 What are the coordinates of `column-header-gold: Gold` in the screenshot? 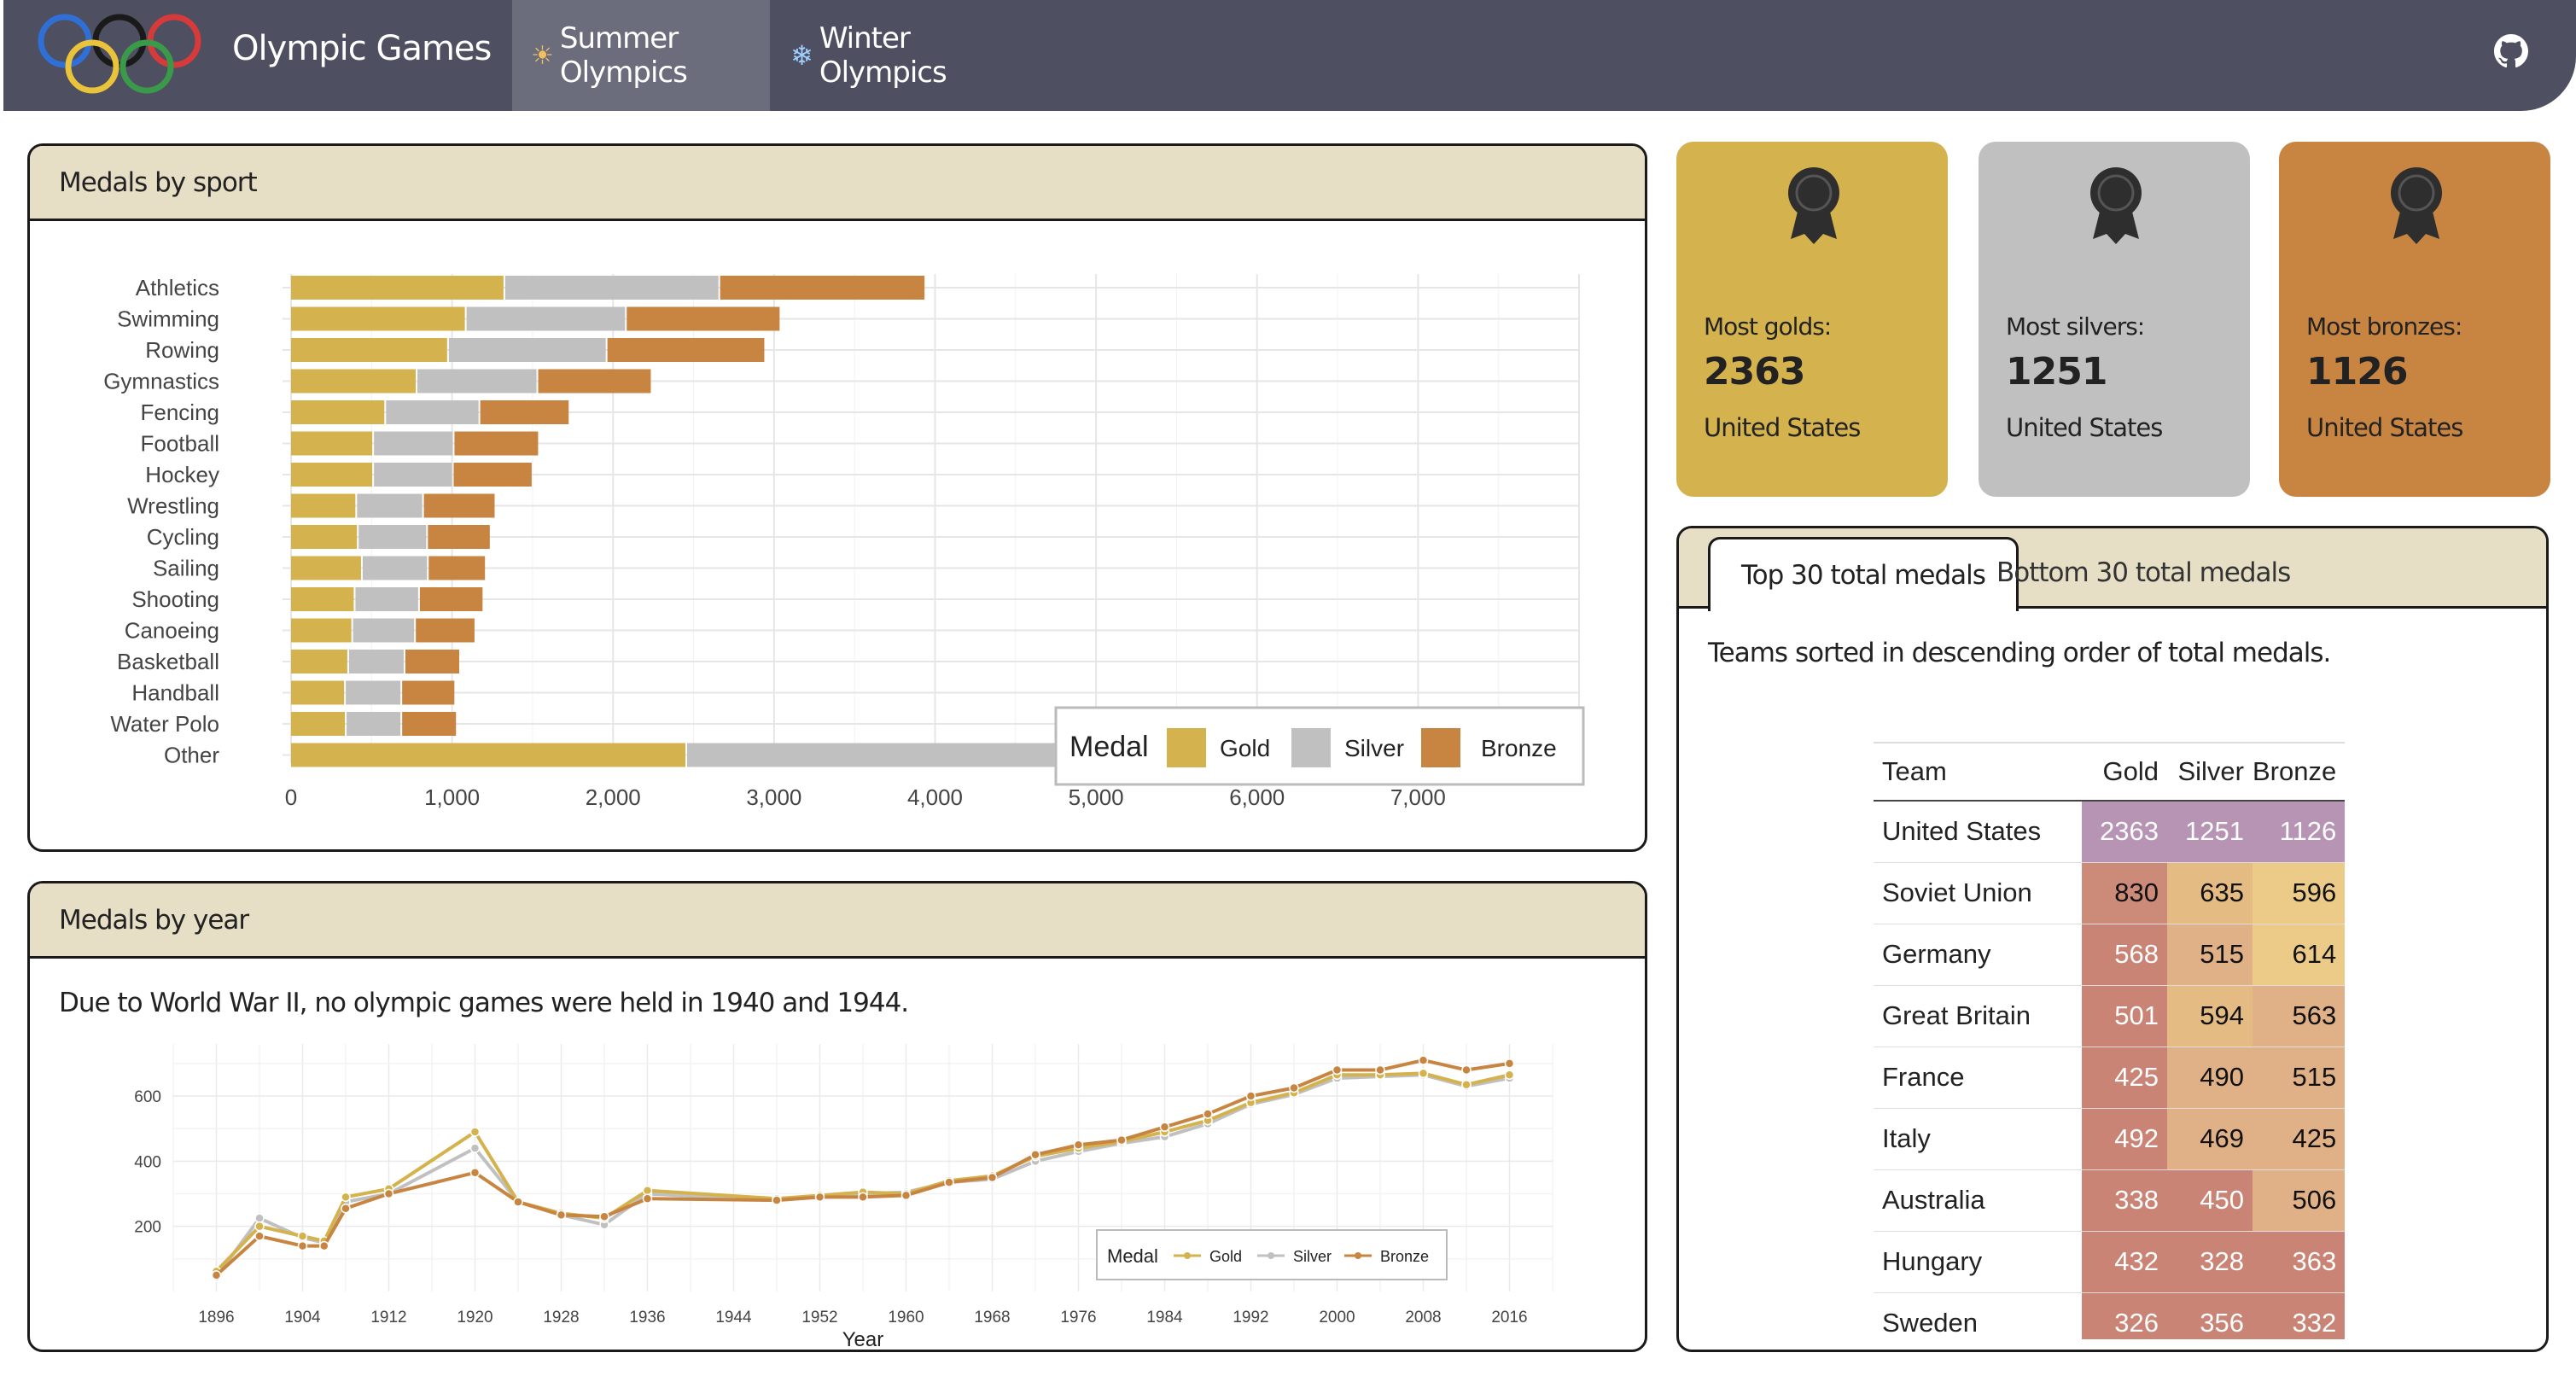 It's located at (2124, 772).